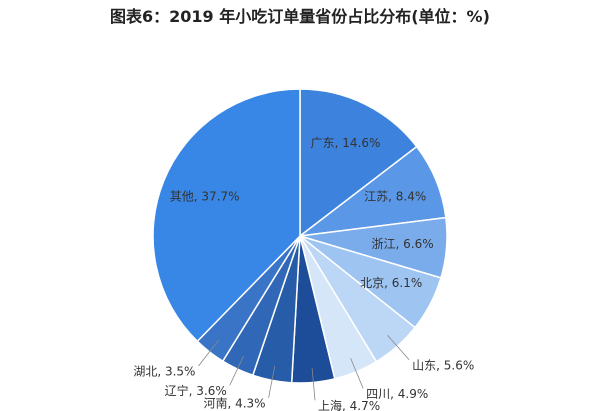 The height and width of the screenshot is (411, 600). What do you see at coordinates (196, 390) in the screenshot?
I see `data-label: 辽宁, 3.6%` at bounding box center [196, 390].